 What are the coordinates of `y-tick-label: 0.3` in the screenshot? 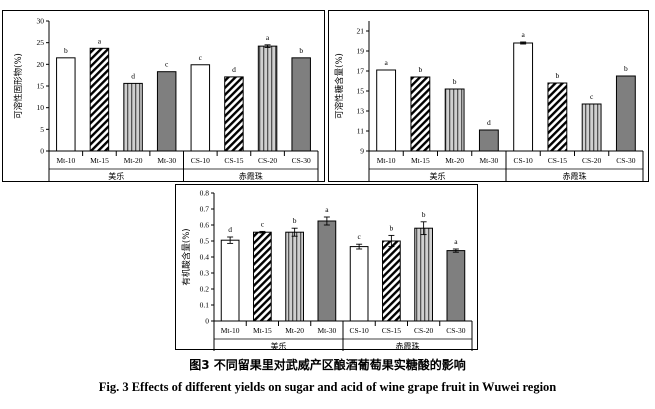 It's located at (205, 273).